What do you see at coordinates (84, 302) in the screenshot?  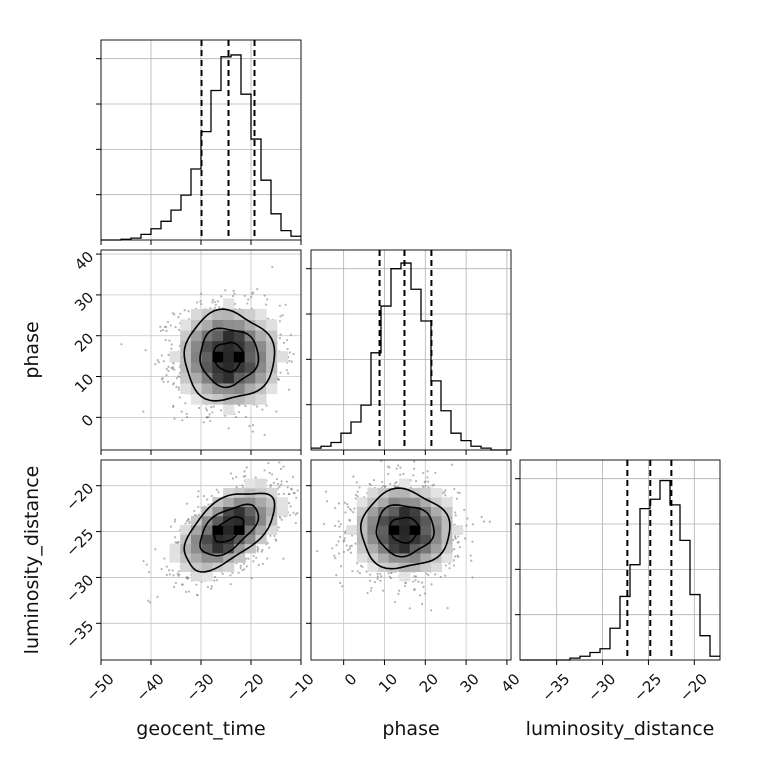 I see `y-tick-label: 30` at bounding box center [84, 302].